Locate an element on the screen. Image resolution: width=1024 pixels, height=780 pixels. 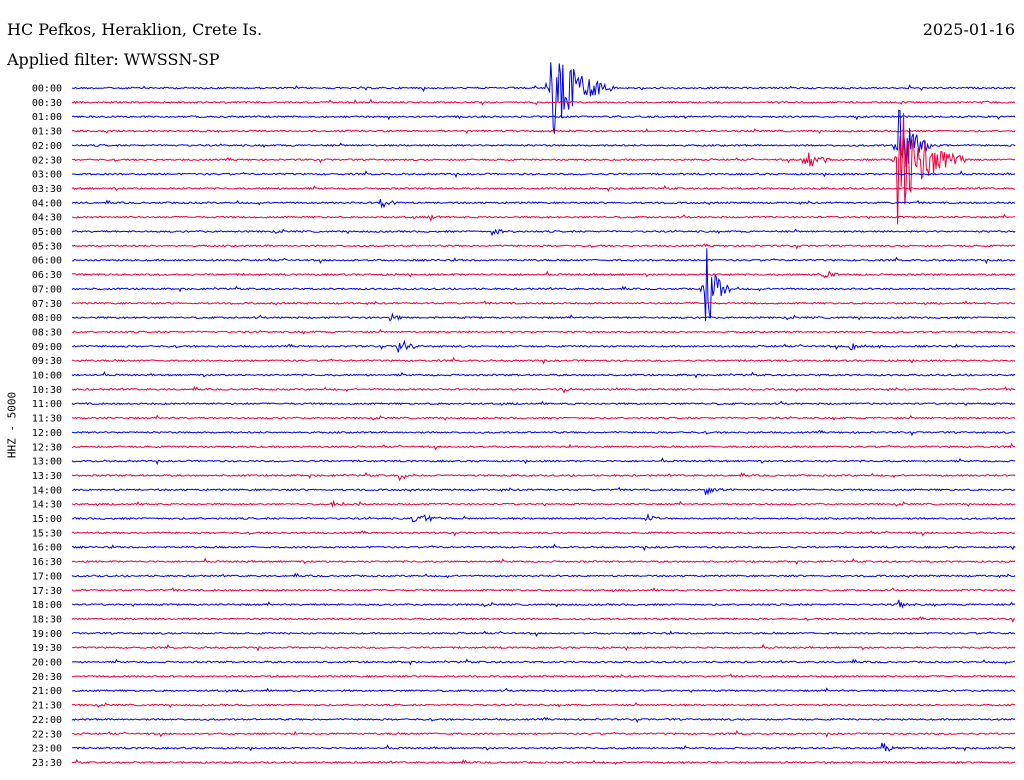
row-label: 03:00 is located at coordinates (47, 175).